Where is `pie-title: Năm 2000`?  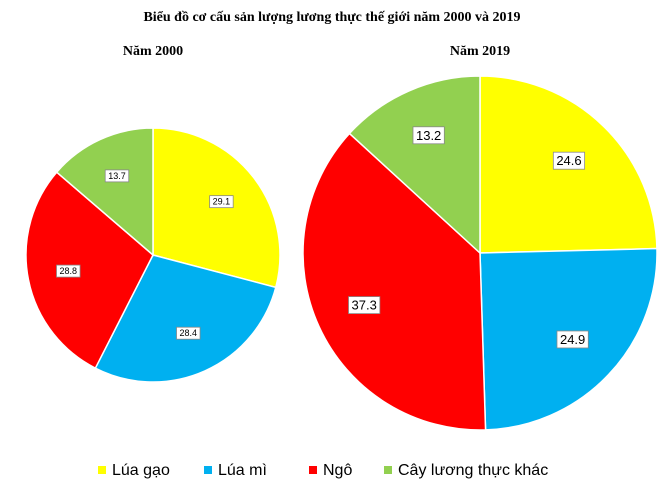 pie-title: Năm 2000 is located at coordinates (153, 51).